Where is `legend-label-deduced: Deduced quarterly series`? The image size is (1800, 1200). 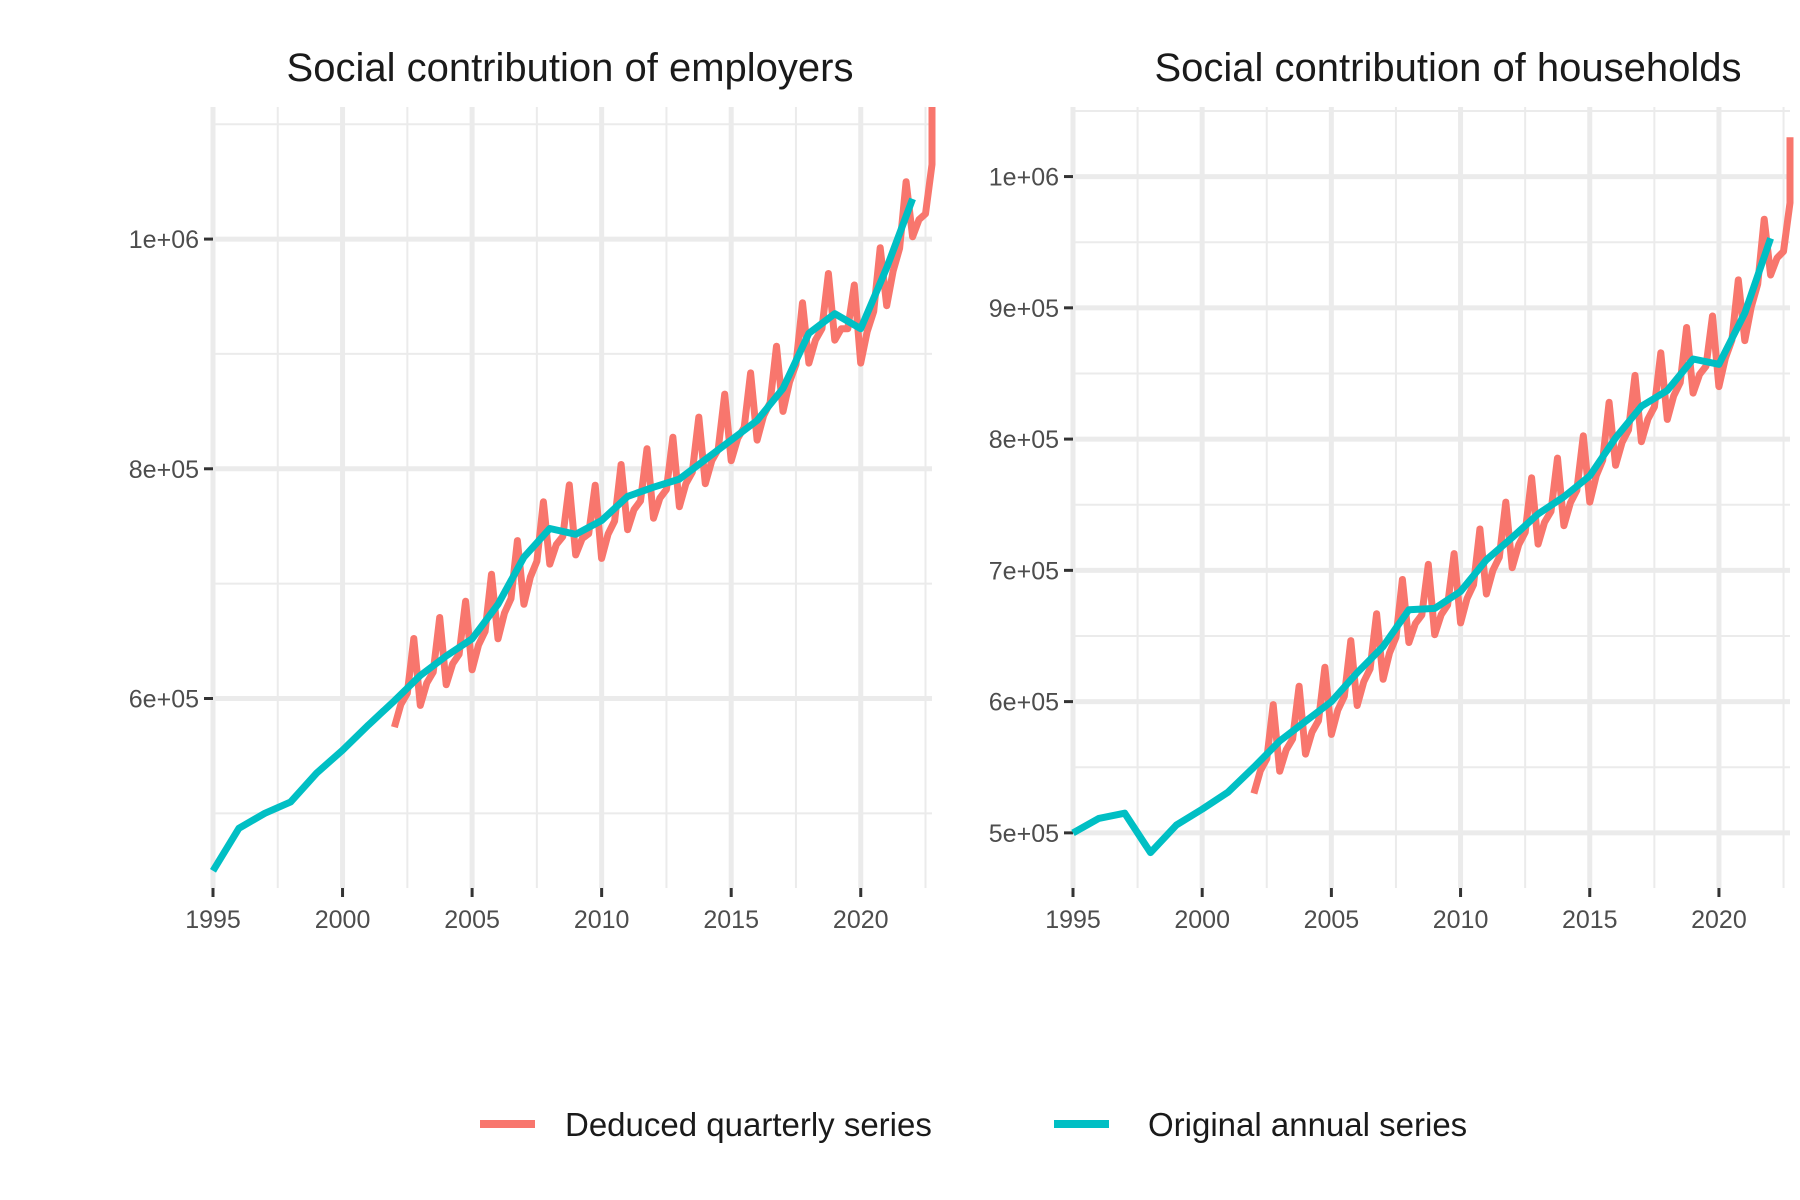 legend-label-deduced: Deduced quarterly series is located at coordinates (748, 1124).